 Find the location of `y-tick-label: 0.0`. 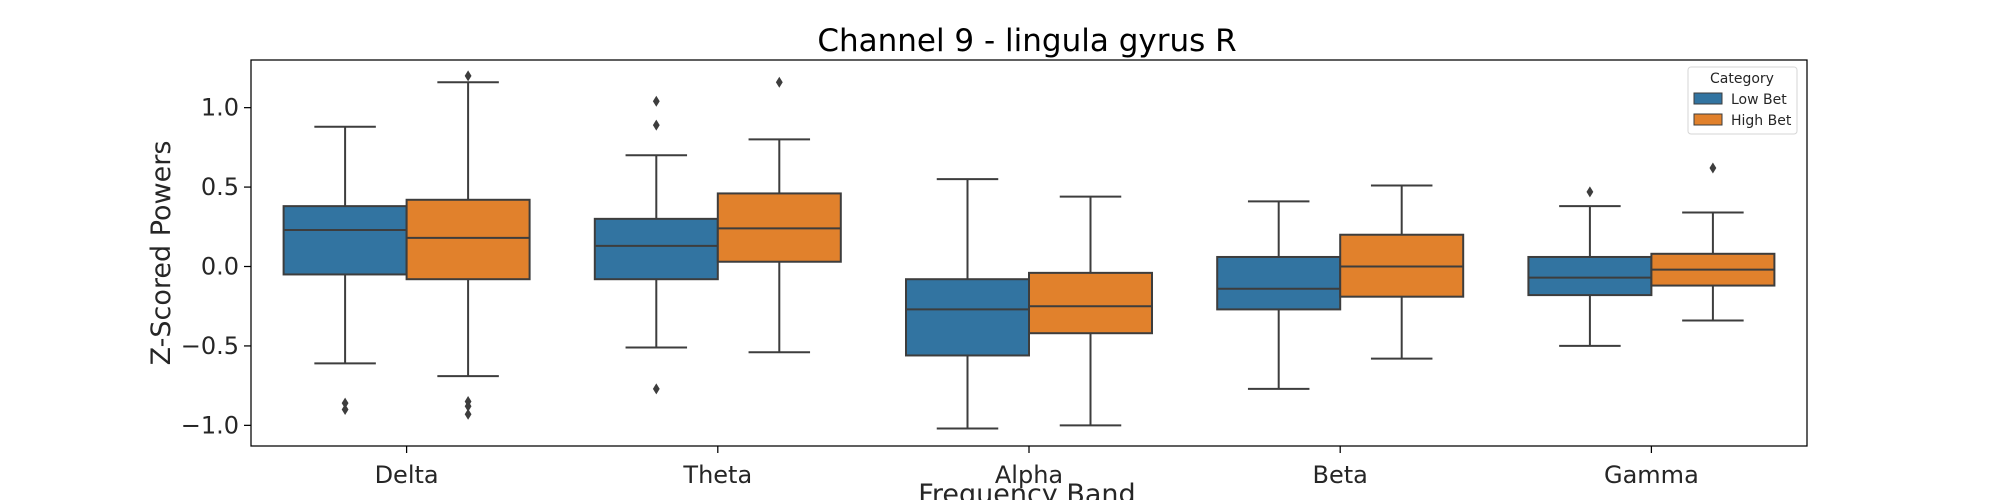

y-tick-label: 0.0 is located at coordinates (220, 267).